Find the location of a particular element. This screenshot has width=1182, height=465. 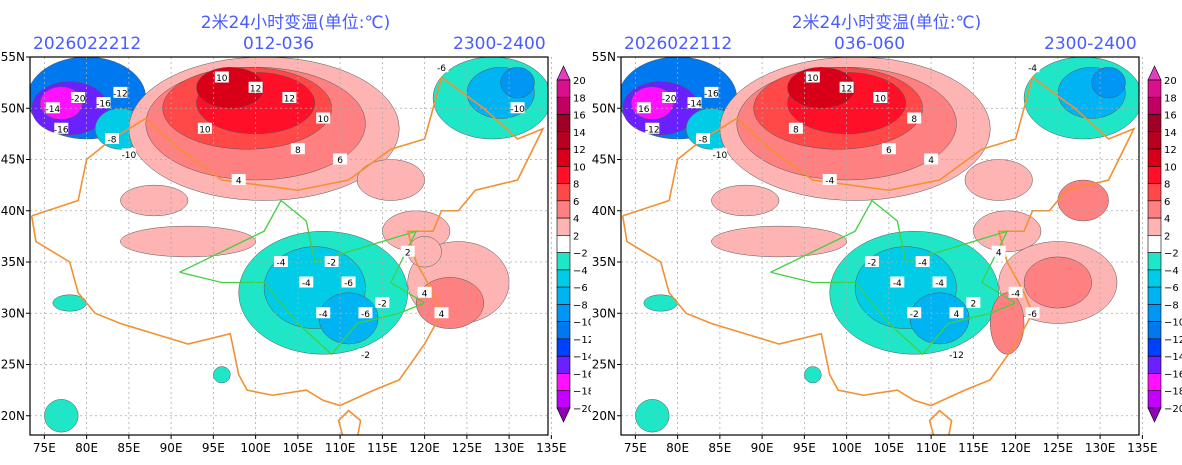

colorbar-label: 8 is located at coordinates (1167, 185).